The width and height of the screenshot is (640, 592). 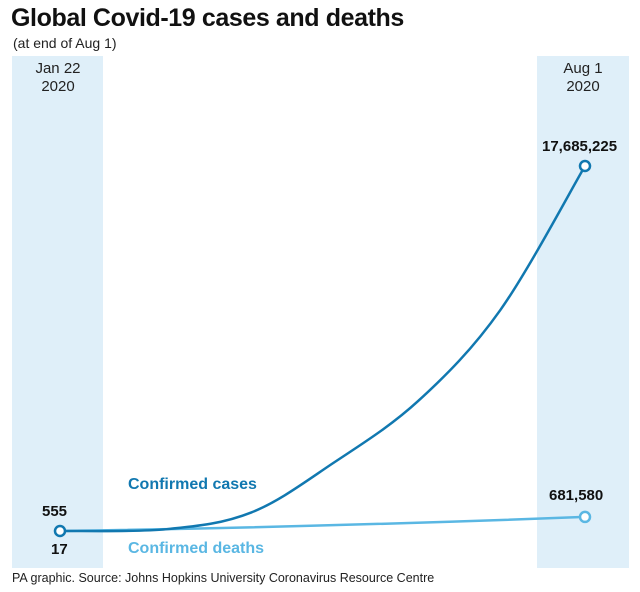 I want to click on chart-subtitle: (at end of Aug 1), so click(x=65, y=43).